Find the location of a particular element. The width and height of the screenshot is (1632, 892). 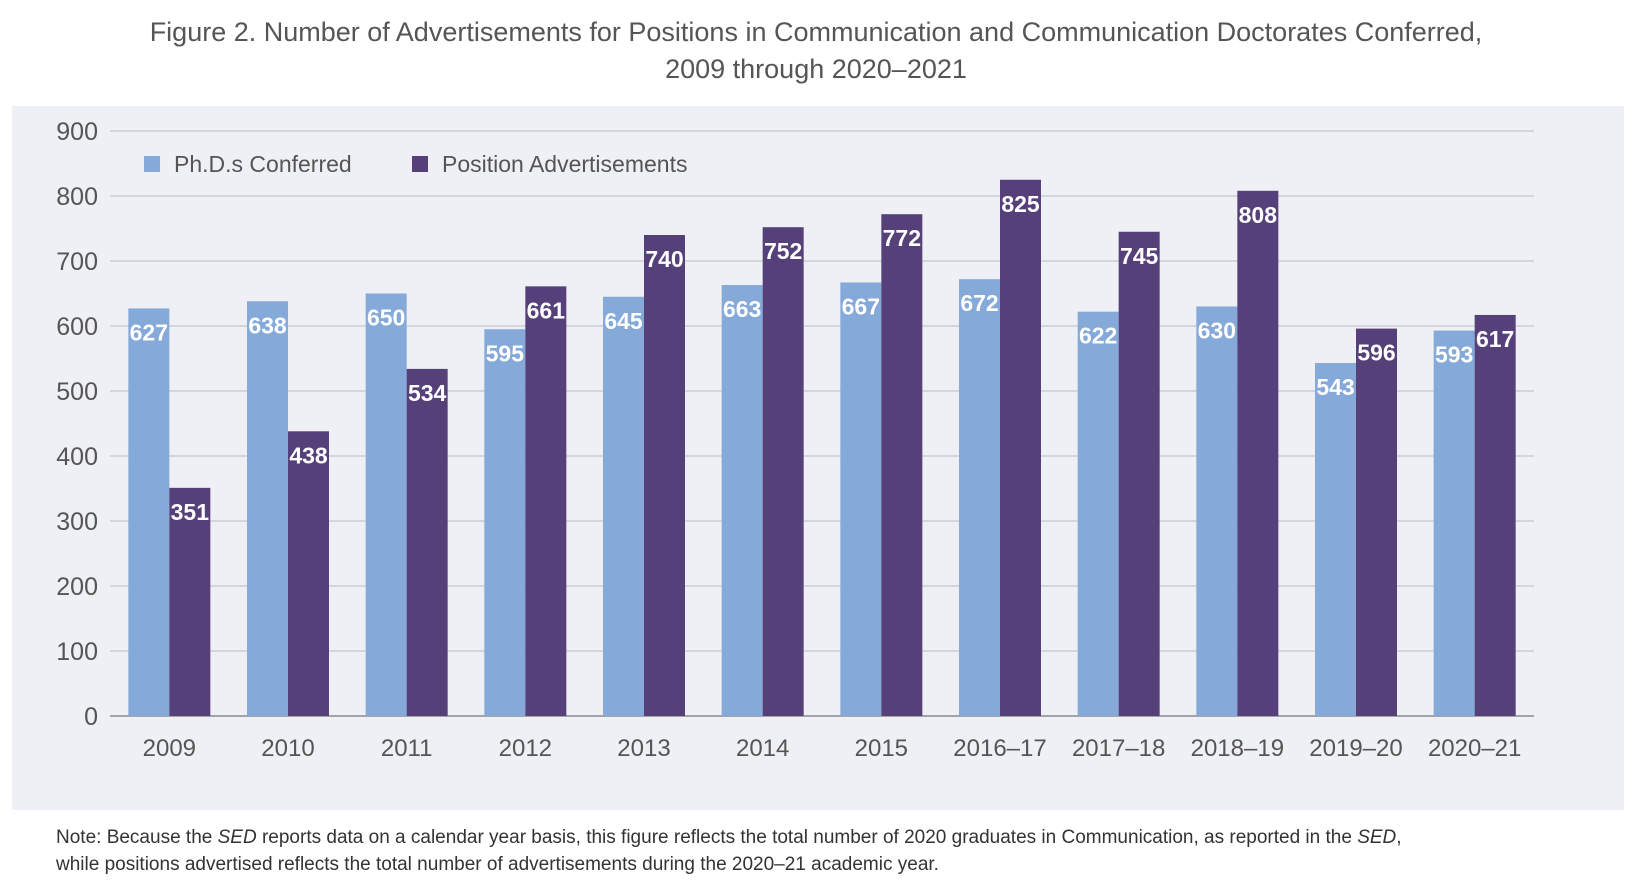

data-label: 593 is located at coordinates (1454, 355).